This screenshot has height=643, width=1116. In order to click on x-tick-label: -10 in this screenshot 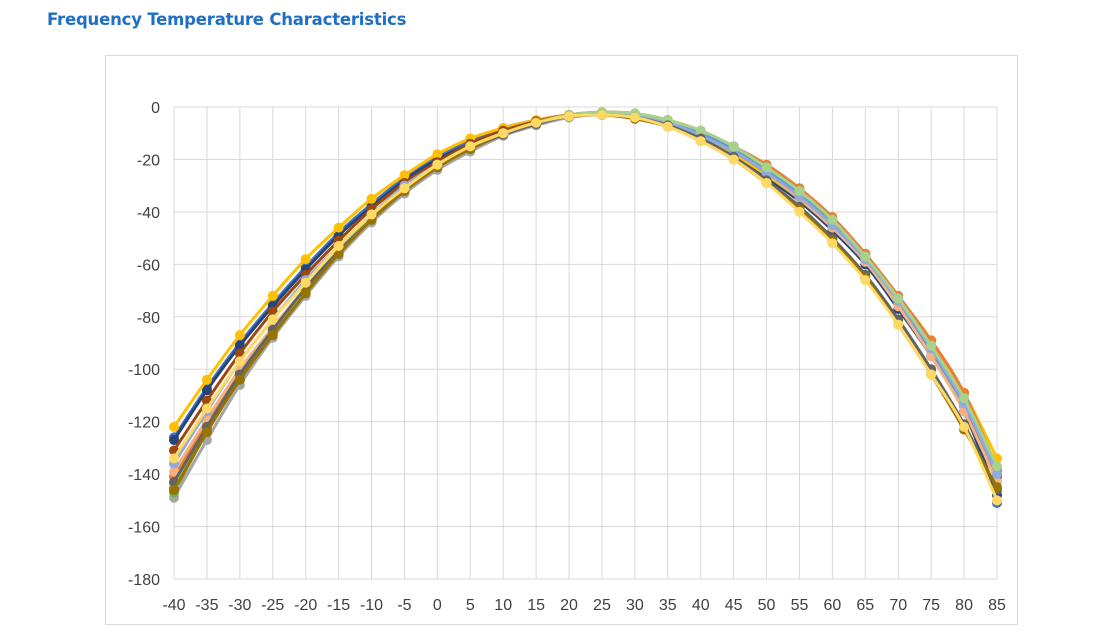, I will do `click(371, 605)`.